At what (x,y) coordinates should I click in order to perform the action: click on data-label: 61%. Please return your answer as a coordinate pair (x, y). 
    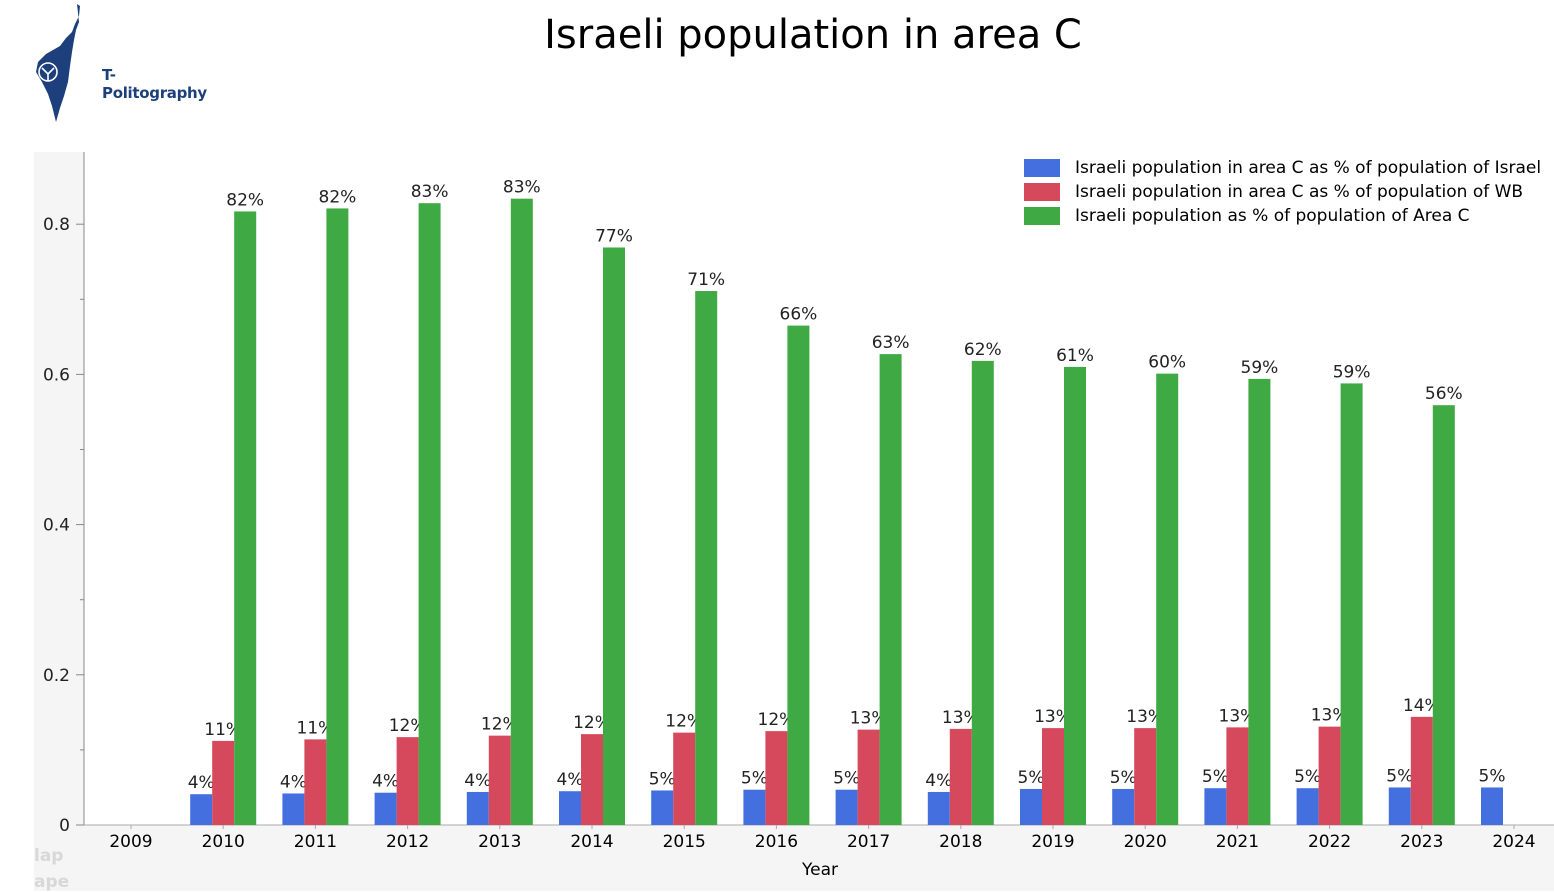
    Looking at the image, I should click on (1075, 356).